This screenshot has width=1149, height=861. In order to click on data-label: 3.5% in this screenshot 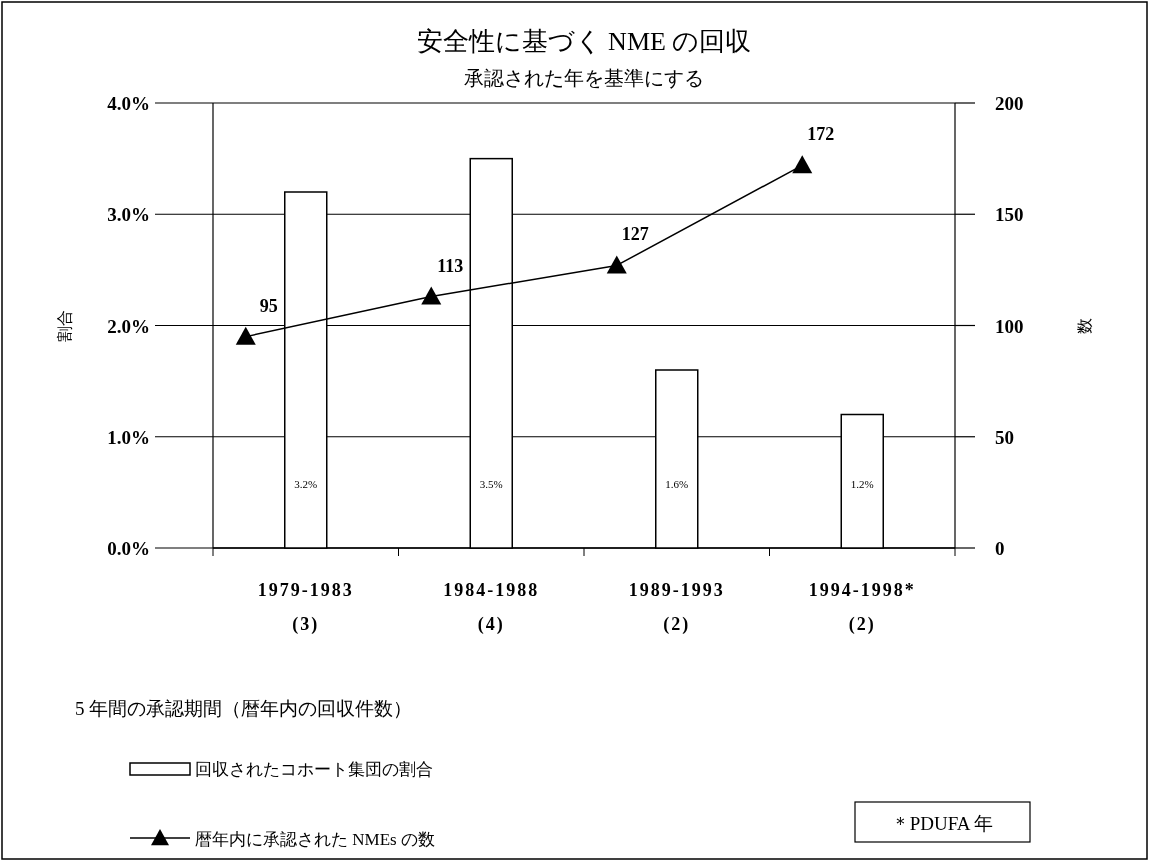, I will do `click(491, 484)`.